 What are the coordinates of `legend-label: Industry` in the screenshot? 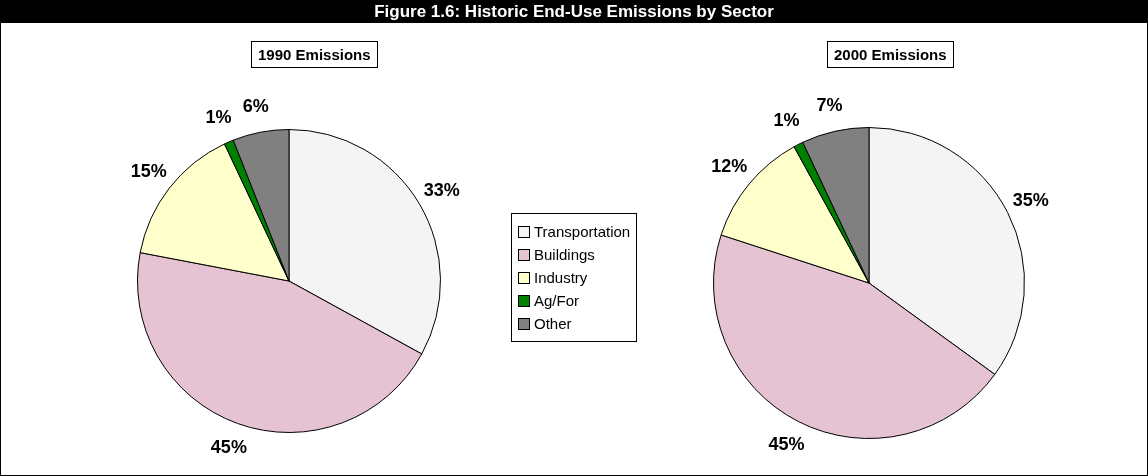 It's located at (561, 278).